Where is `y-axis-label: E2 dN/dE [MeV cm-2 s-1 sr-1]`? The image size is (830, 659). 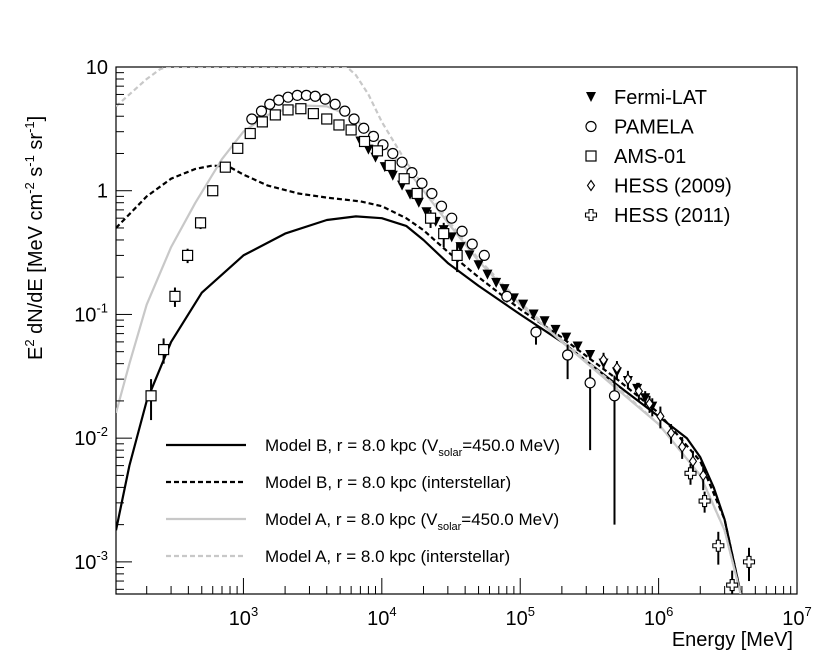
y-axis-label: E2 dN/dE [MeV cm-2 s-1 sr-1] is located at coordinates (34, 238).